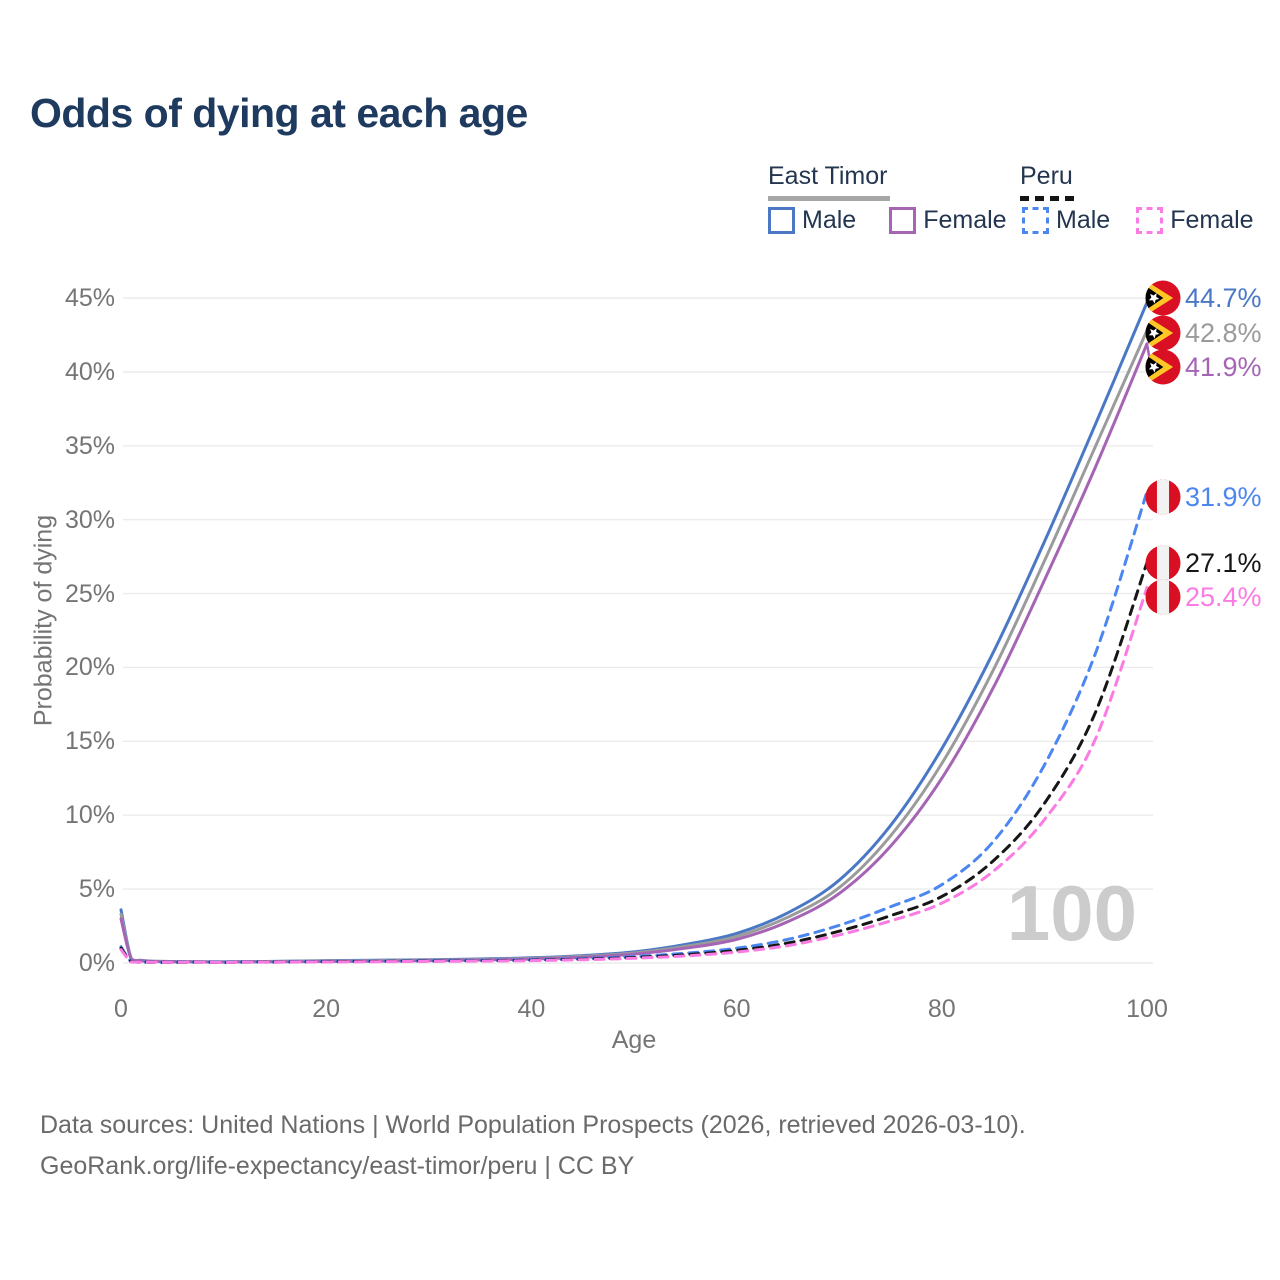 The width and height of the screenshot is (1280, 1280). Describe the element at coordinates (736, 1009) in the screenshot. I see `x-axis-tick-label: 60` at that location.